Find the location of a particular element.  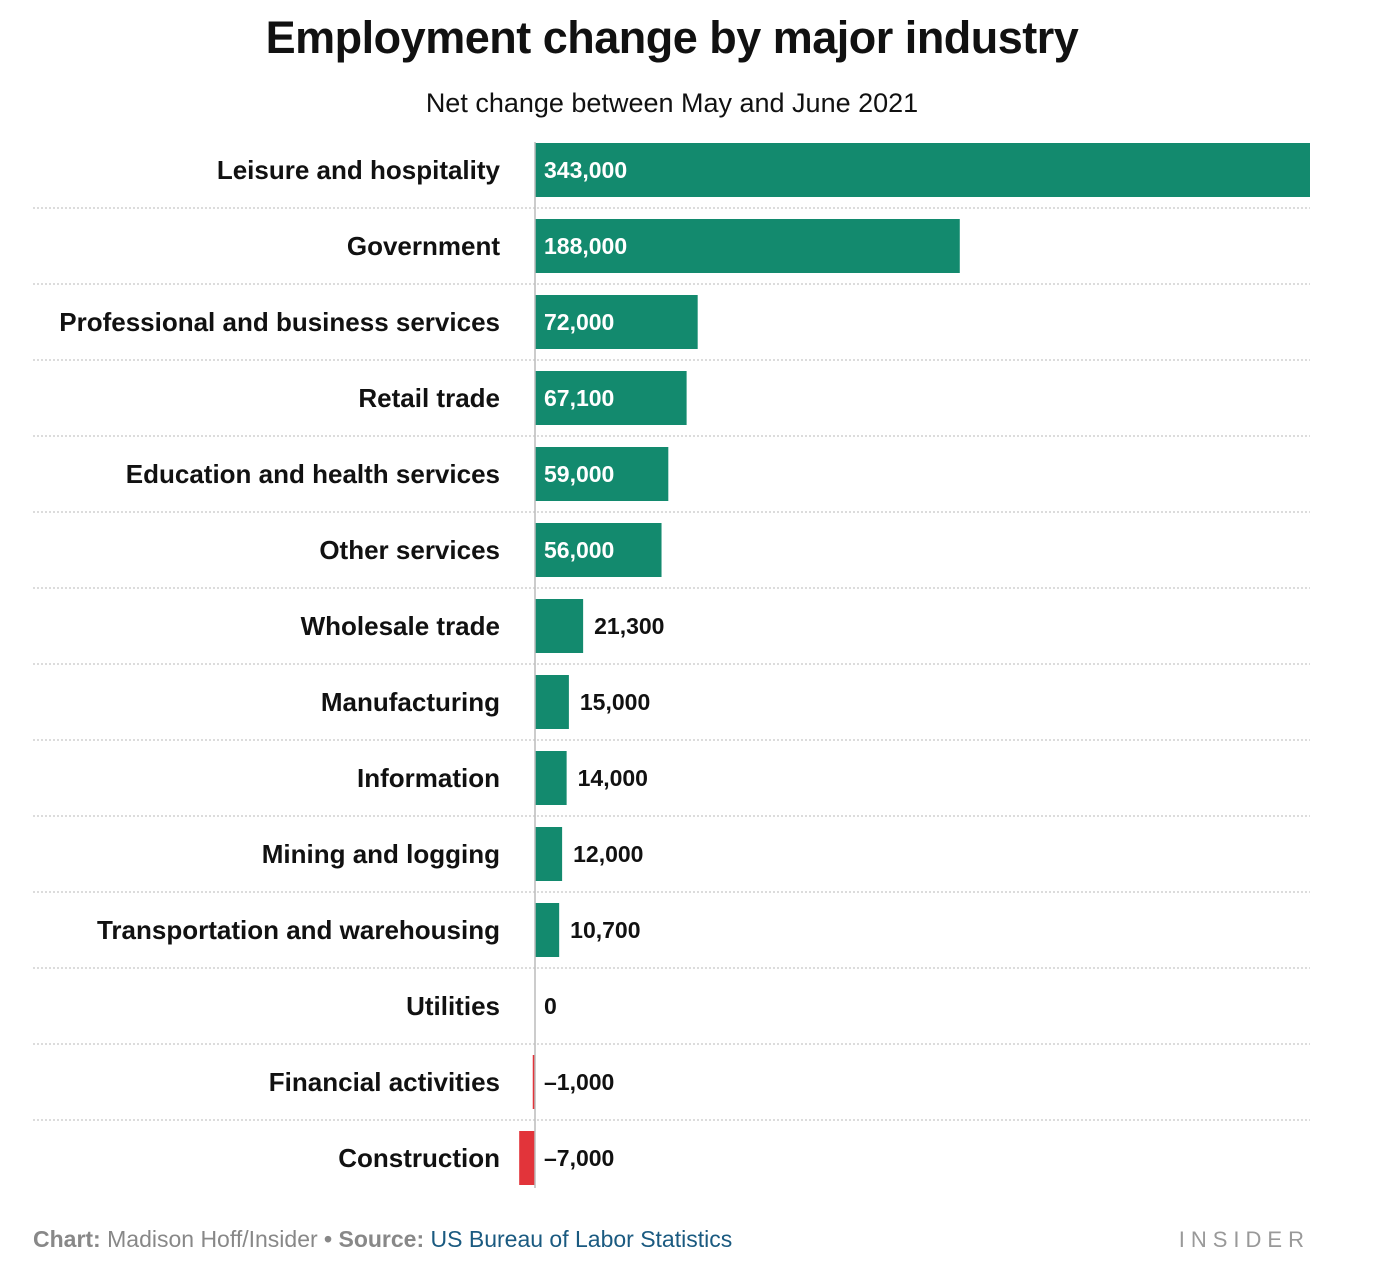

insider-logo: INSIDER is located at coordinates (1244, 1239).